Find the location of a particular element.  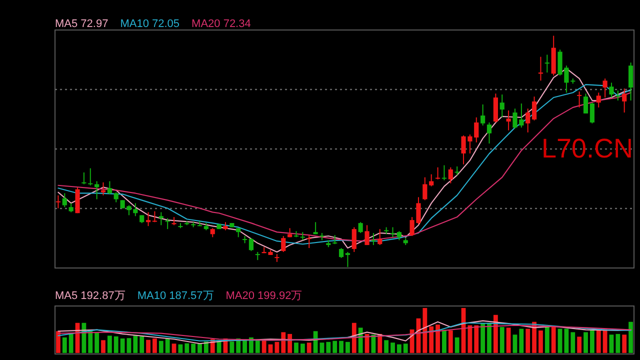

annotation: L70.CN is located at coordinates (587, 148).